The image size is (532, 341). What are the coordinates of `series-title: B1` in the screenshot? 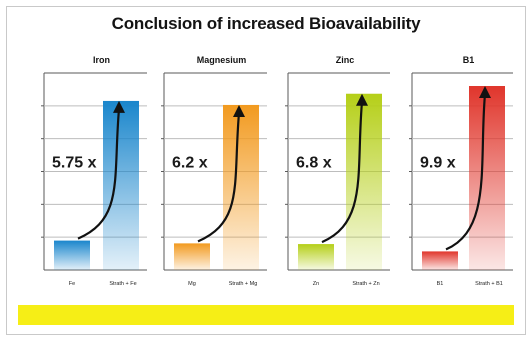 It's located at (469, 60).